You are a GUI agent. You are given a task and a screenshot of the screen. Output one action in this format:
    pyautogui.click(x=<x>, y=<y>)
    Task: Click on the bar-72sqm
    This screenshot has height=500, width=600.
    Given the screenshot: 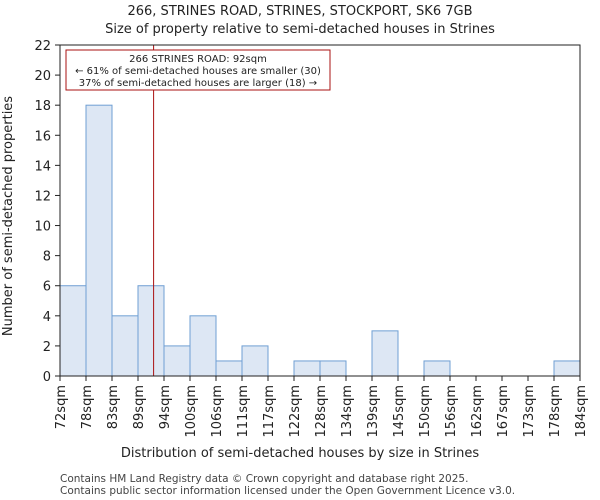 What is the action you would take?
    pyautogui.click(x=73, y=331)
    